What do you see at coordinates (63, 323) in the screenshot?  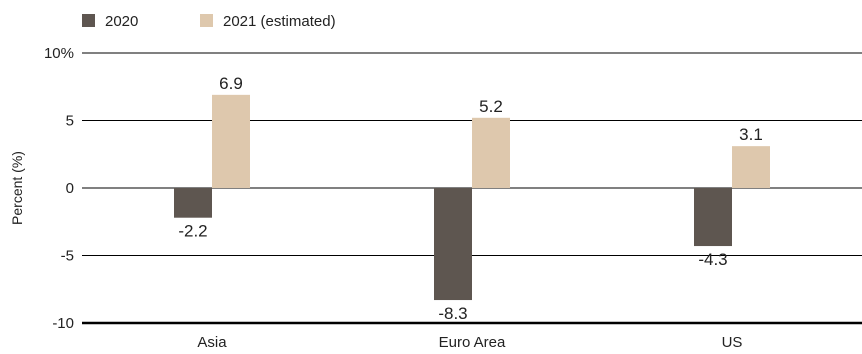 I see `y-tick-label: -10` at bounding box center [63, 323].